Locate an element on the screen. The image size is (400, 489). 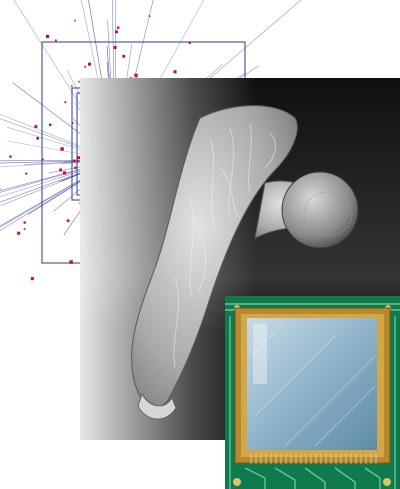
sensor-reflections is located at coordinates (313, 384).